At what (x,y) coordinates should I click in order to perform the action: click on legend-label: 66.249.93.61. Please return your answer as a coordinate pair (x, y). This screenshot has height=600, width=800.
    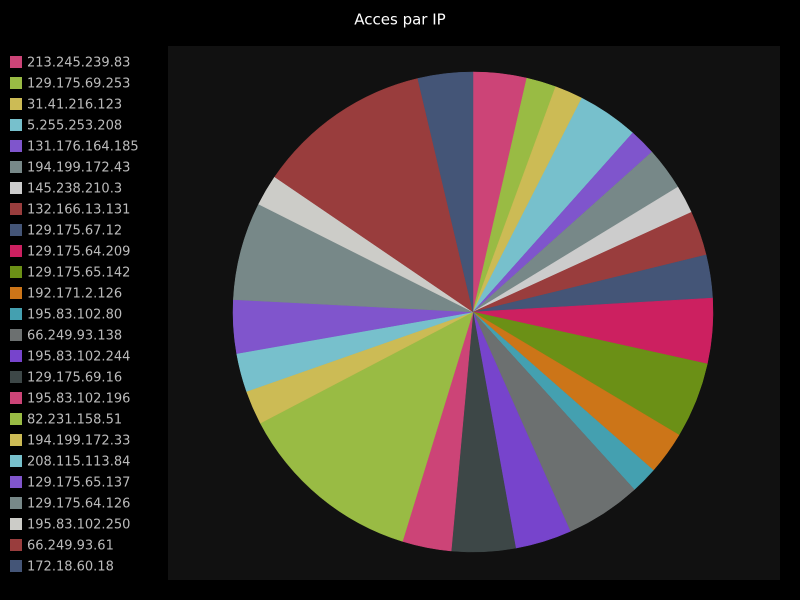
    Looking at the image, I should click on (70, 546).